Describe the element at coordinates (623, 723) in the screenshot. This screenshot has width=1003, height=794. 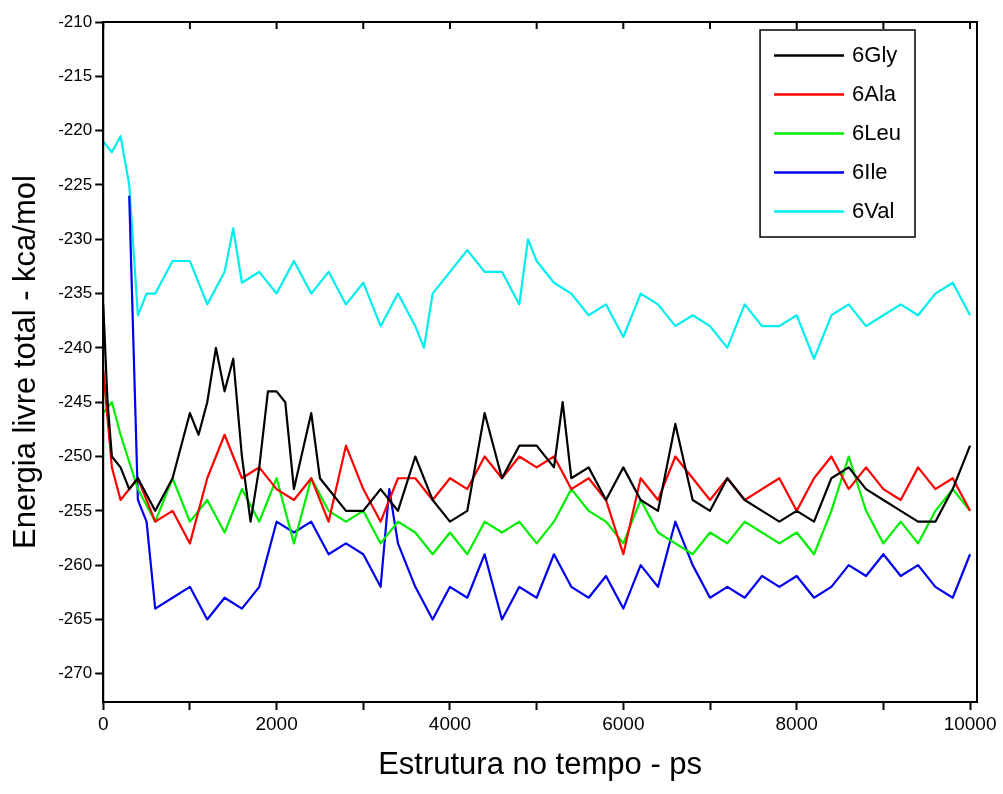
I see `x-tick-label: 6000` at that location.